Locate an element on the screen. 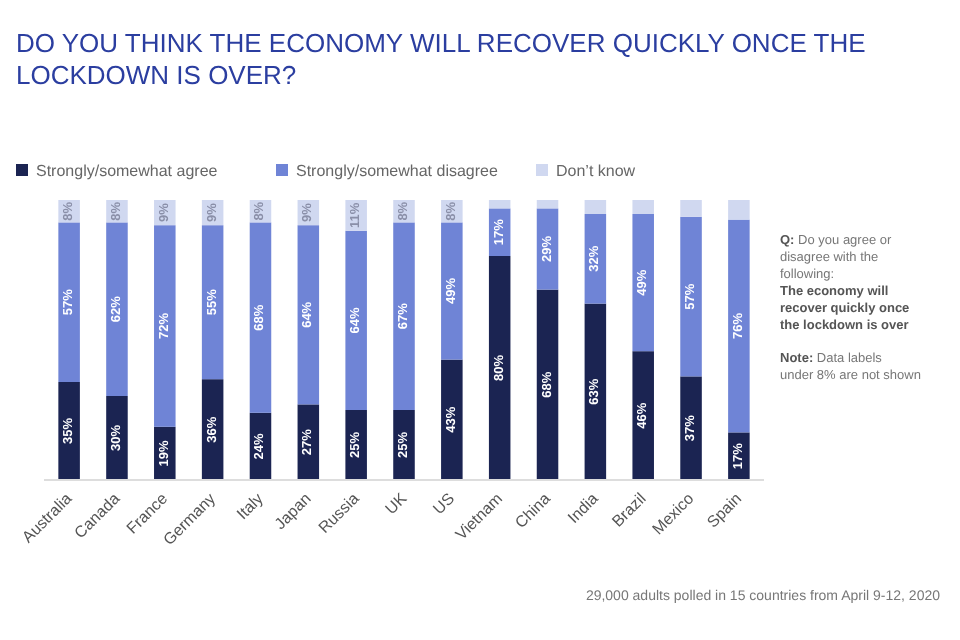 The width and height of the screenshot is (960, 640). legend-label: Don’t know is located at coordinates (596, 171).